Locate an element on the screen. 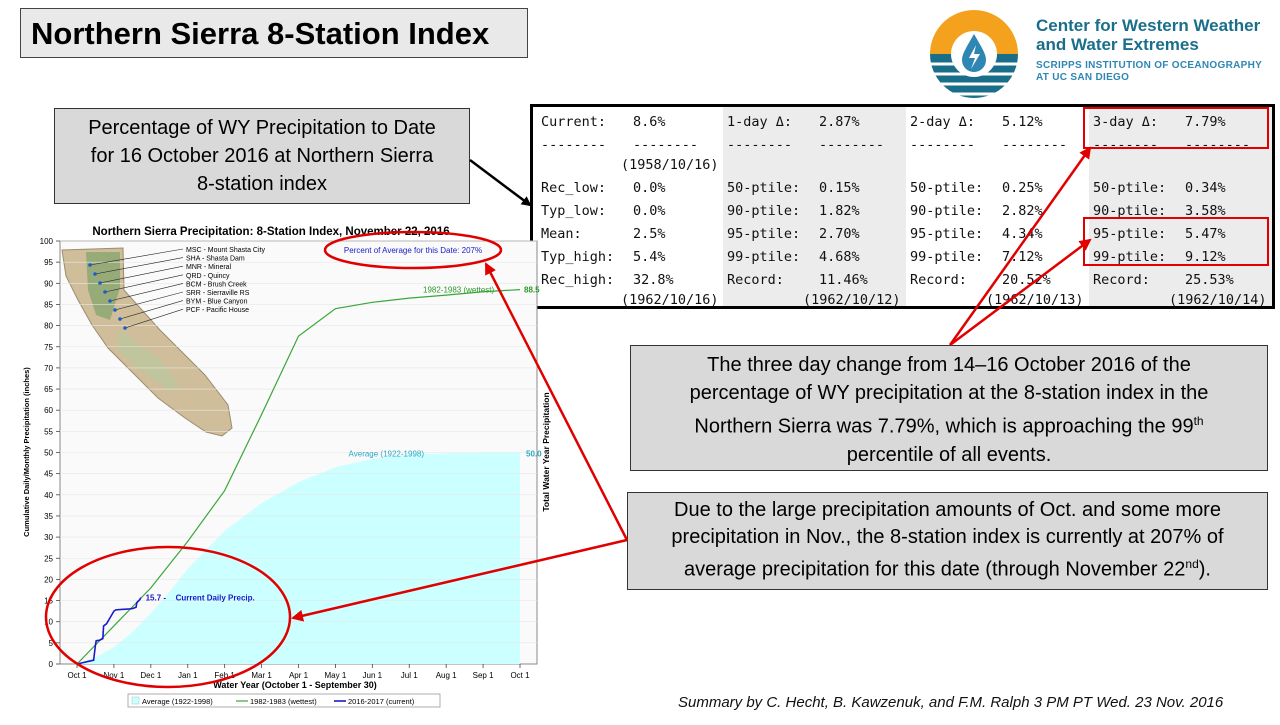 Image resolution: width=1280 pixels, height=725 pixels. y-tick-label: 75 is located at coordinates (48, 347).